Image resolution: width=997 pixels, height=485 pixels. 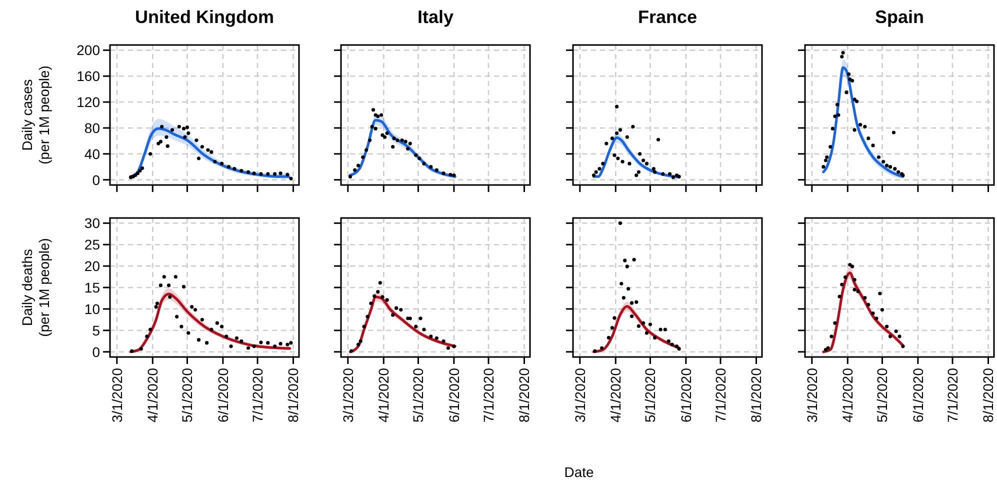 What do you see at coordinates (88, 102) in the screenshot?
I see `y-tick-label: 120` at bounding box center [88, 102].